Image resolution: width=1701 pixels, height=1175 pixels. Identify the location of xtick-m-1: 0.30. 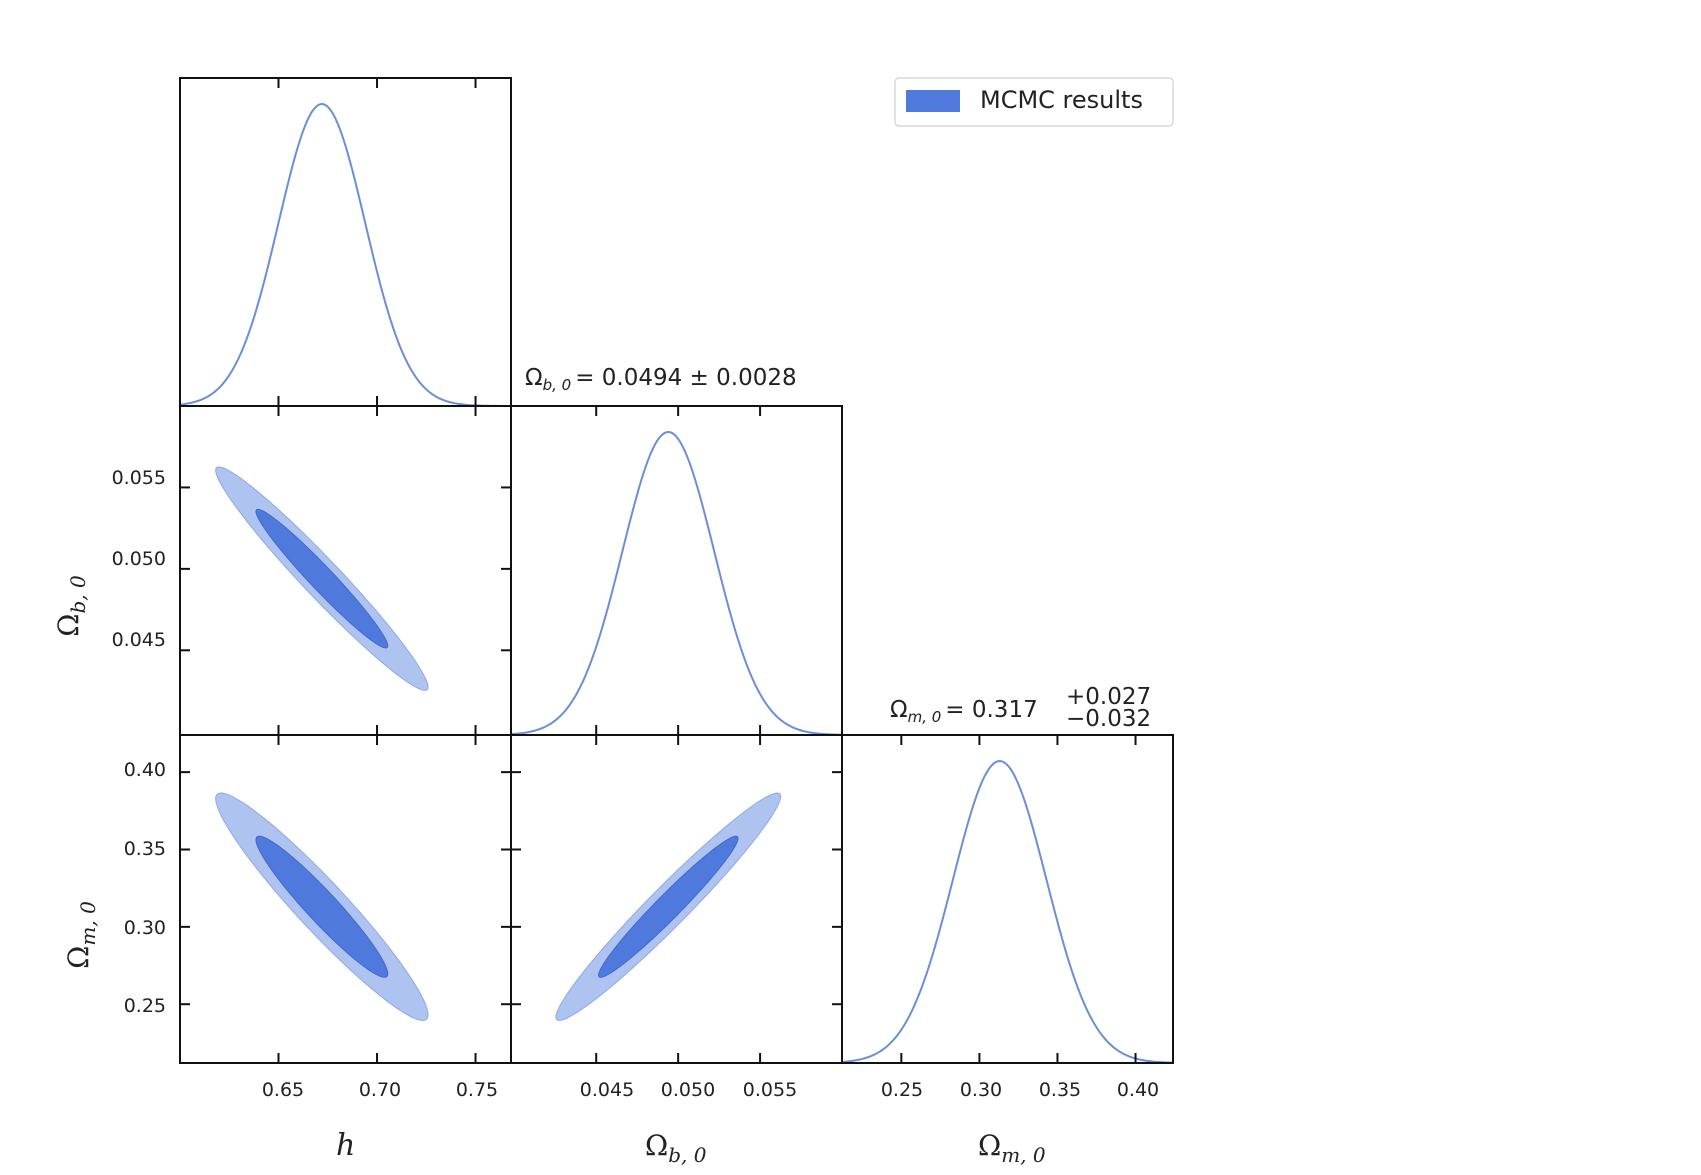
(981, 1090).